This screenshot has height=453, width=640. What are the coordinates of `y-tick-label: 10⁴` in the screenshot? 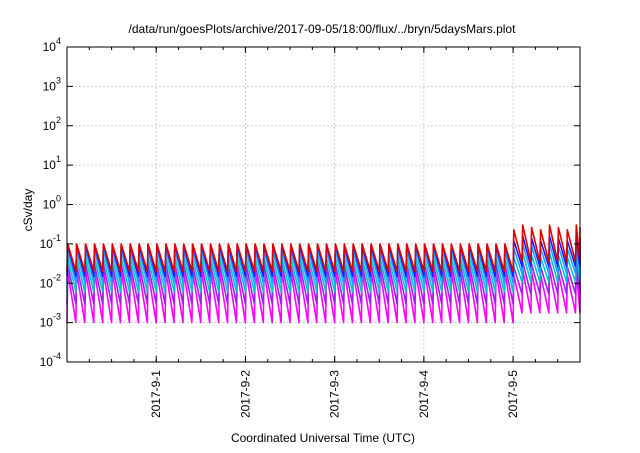 It's located at (52, 45).